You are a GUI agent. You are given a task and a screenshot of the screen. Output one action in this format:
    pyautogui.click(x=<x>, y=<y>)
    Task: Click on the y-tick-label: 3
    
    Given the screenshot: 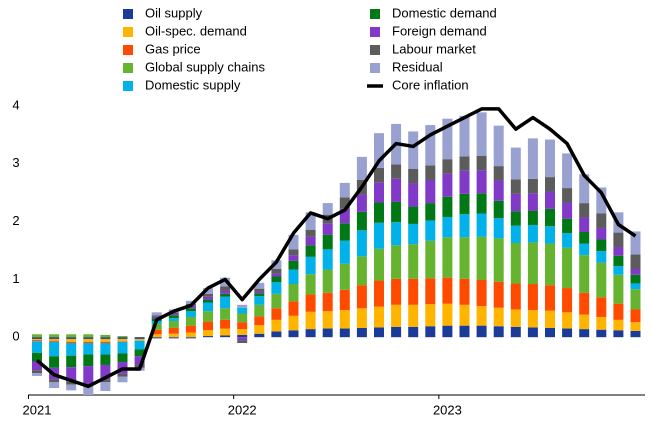 What is the action you would take?
    pyautogui.click(x=15, y=162)
    